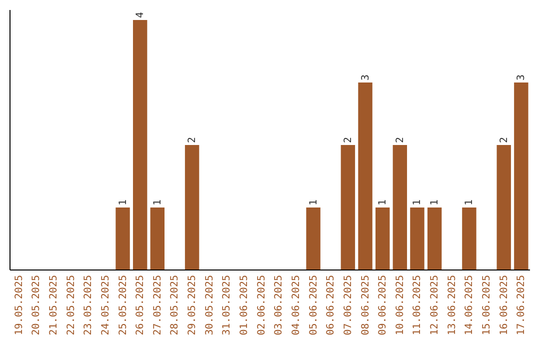  I want to click on x-tick-label: 05.06.2025, so click(314, 305).